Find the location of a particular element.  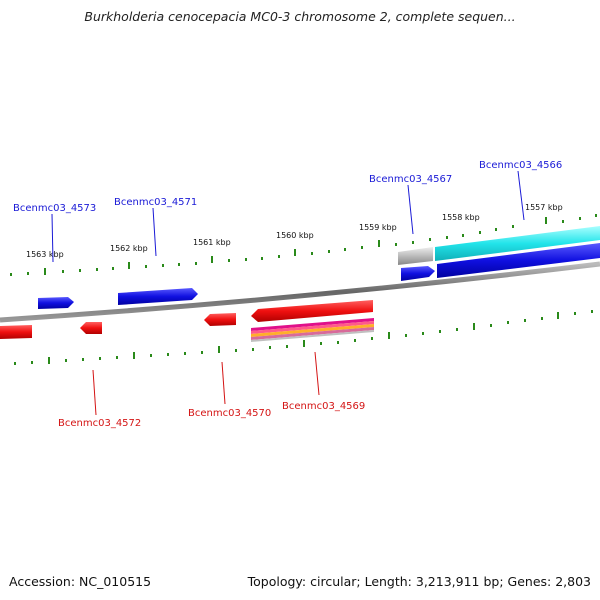

scale-label-1562: 1562 kbp is located at coordinates (129, 248).